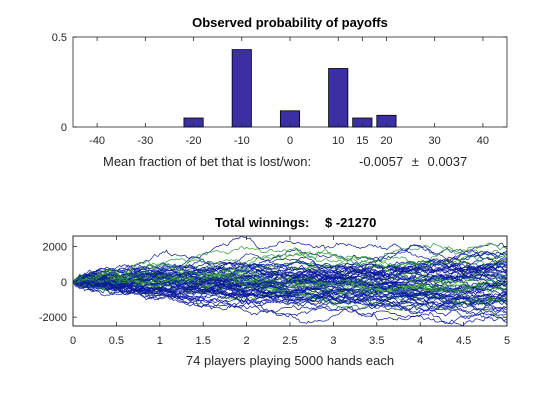  Describe the element at coordinates (194, 141) in the screenshot. I see `x-tick-label: -20` at that location.